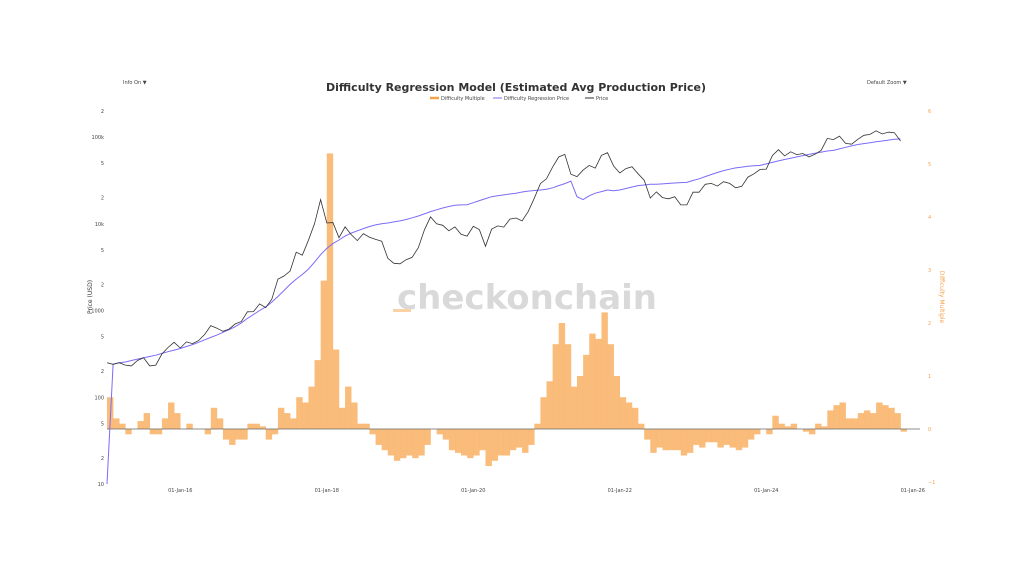 Image resolution: width=1024 pixels, height=576 pixels. Describe the element at coordinates (327, 491) in the screenshot. I see `x-tick-label: 01-Jan-18` at that location.